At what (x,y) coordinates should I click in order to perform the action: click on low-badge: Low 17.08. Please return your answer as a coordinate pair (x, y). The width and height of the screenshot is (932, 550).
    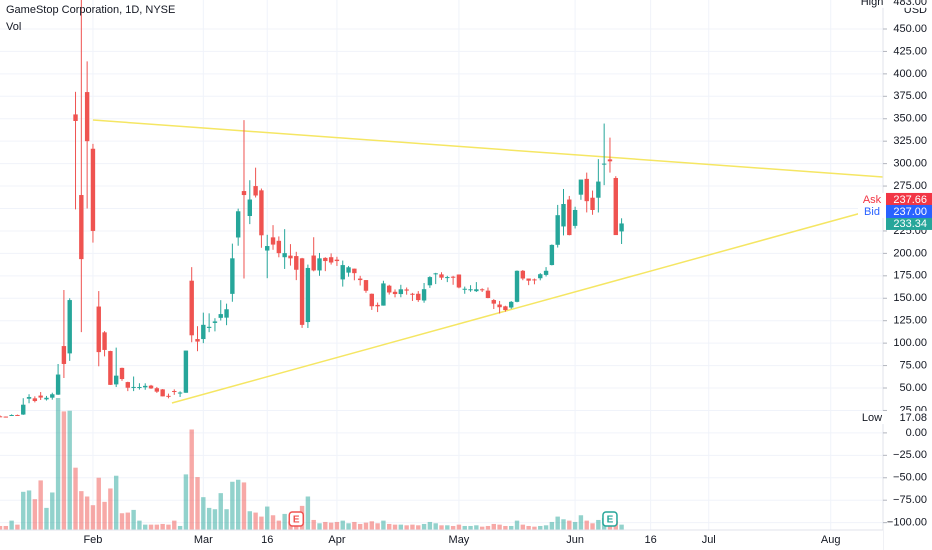
    Looking at the image, I should click on (895, 418).